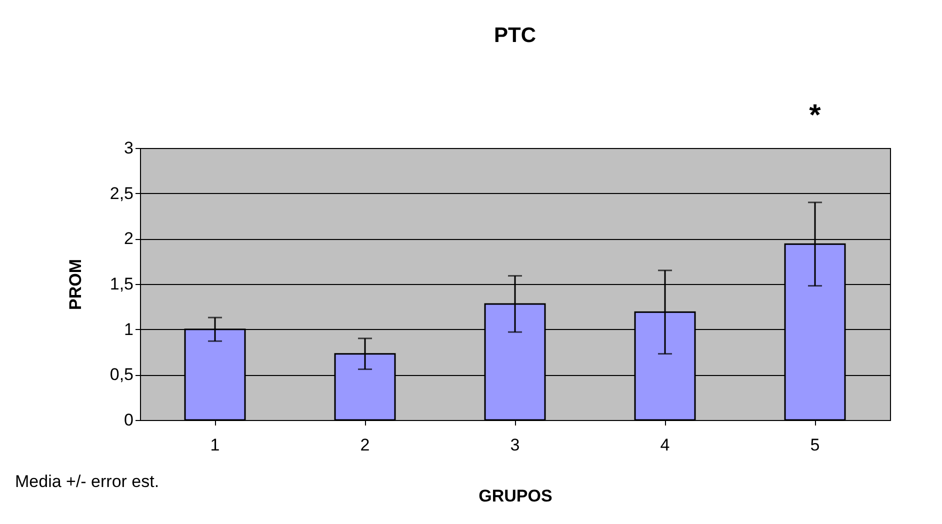  What do you see at coordinates (665, 445) in the screenshot?
I see `x-tick-label: 4` at bounding box center [665, 445].